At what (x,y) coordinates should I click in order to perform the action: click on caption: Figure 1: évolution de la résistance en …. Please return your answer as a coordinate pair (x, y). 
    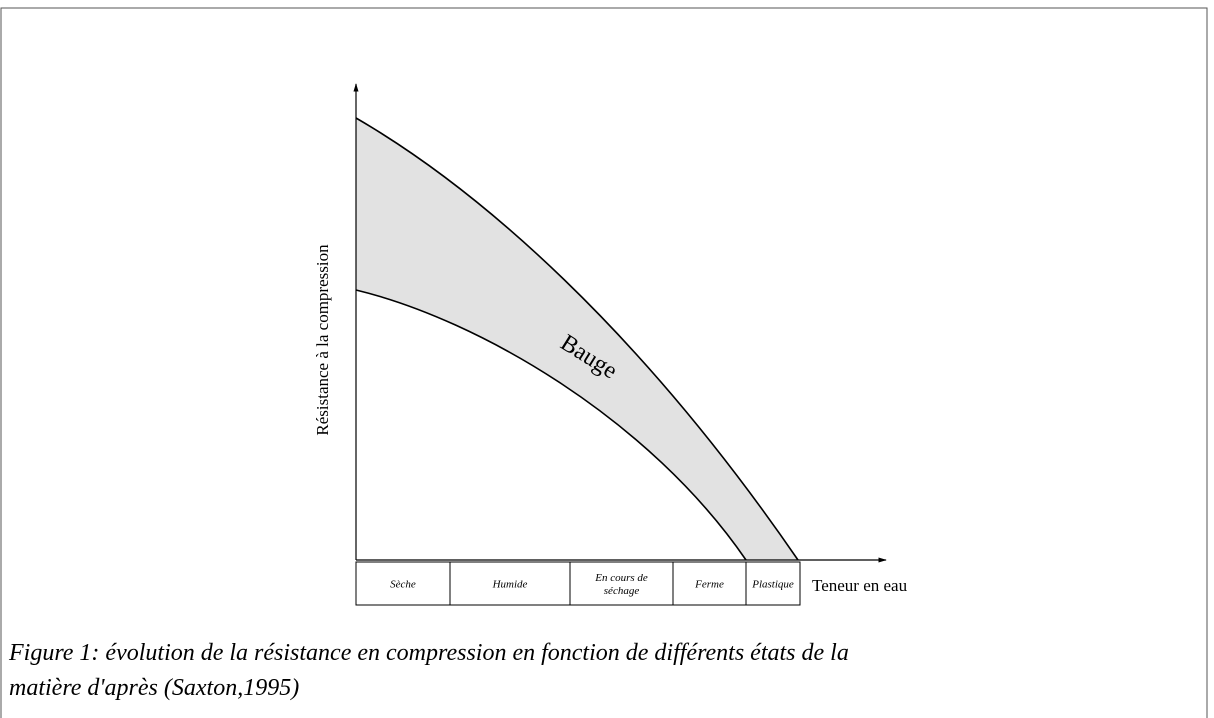
    Looking at the image, I should click on (428, 670).